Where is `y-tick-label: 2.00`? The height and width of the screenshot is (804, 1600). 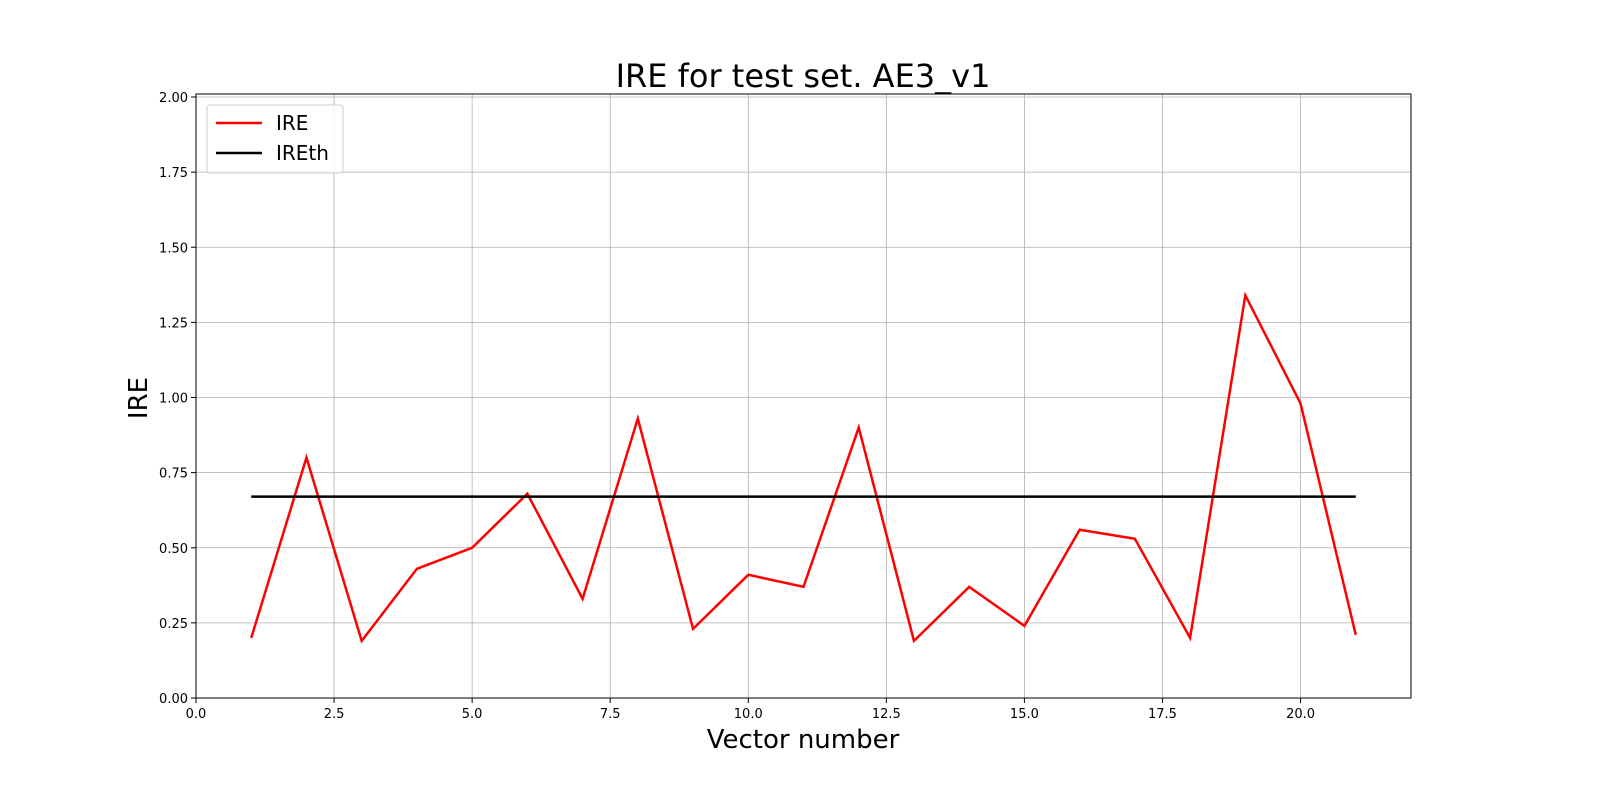 y-tick-label: 2.00 is located at coordinates (173, 98).